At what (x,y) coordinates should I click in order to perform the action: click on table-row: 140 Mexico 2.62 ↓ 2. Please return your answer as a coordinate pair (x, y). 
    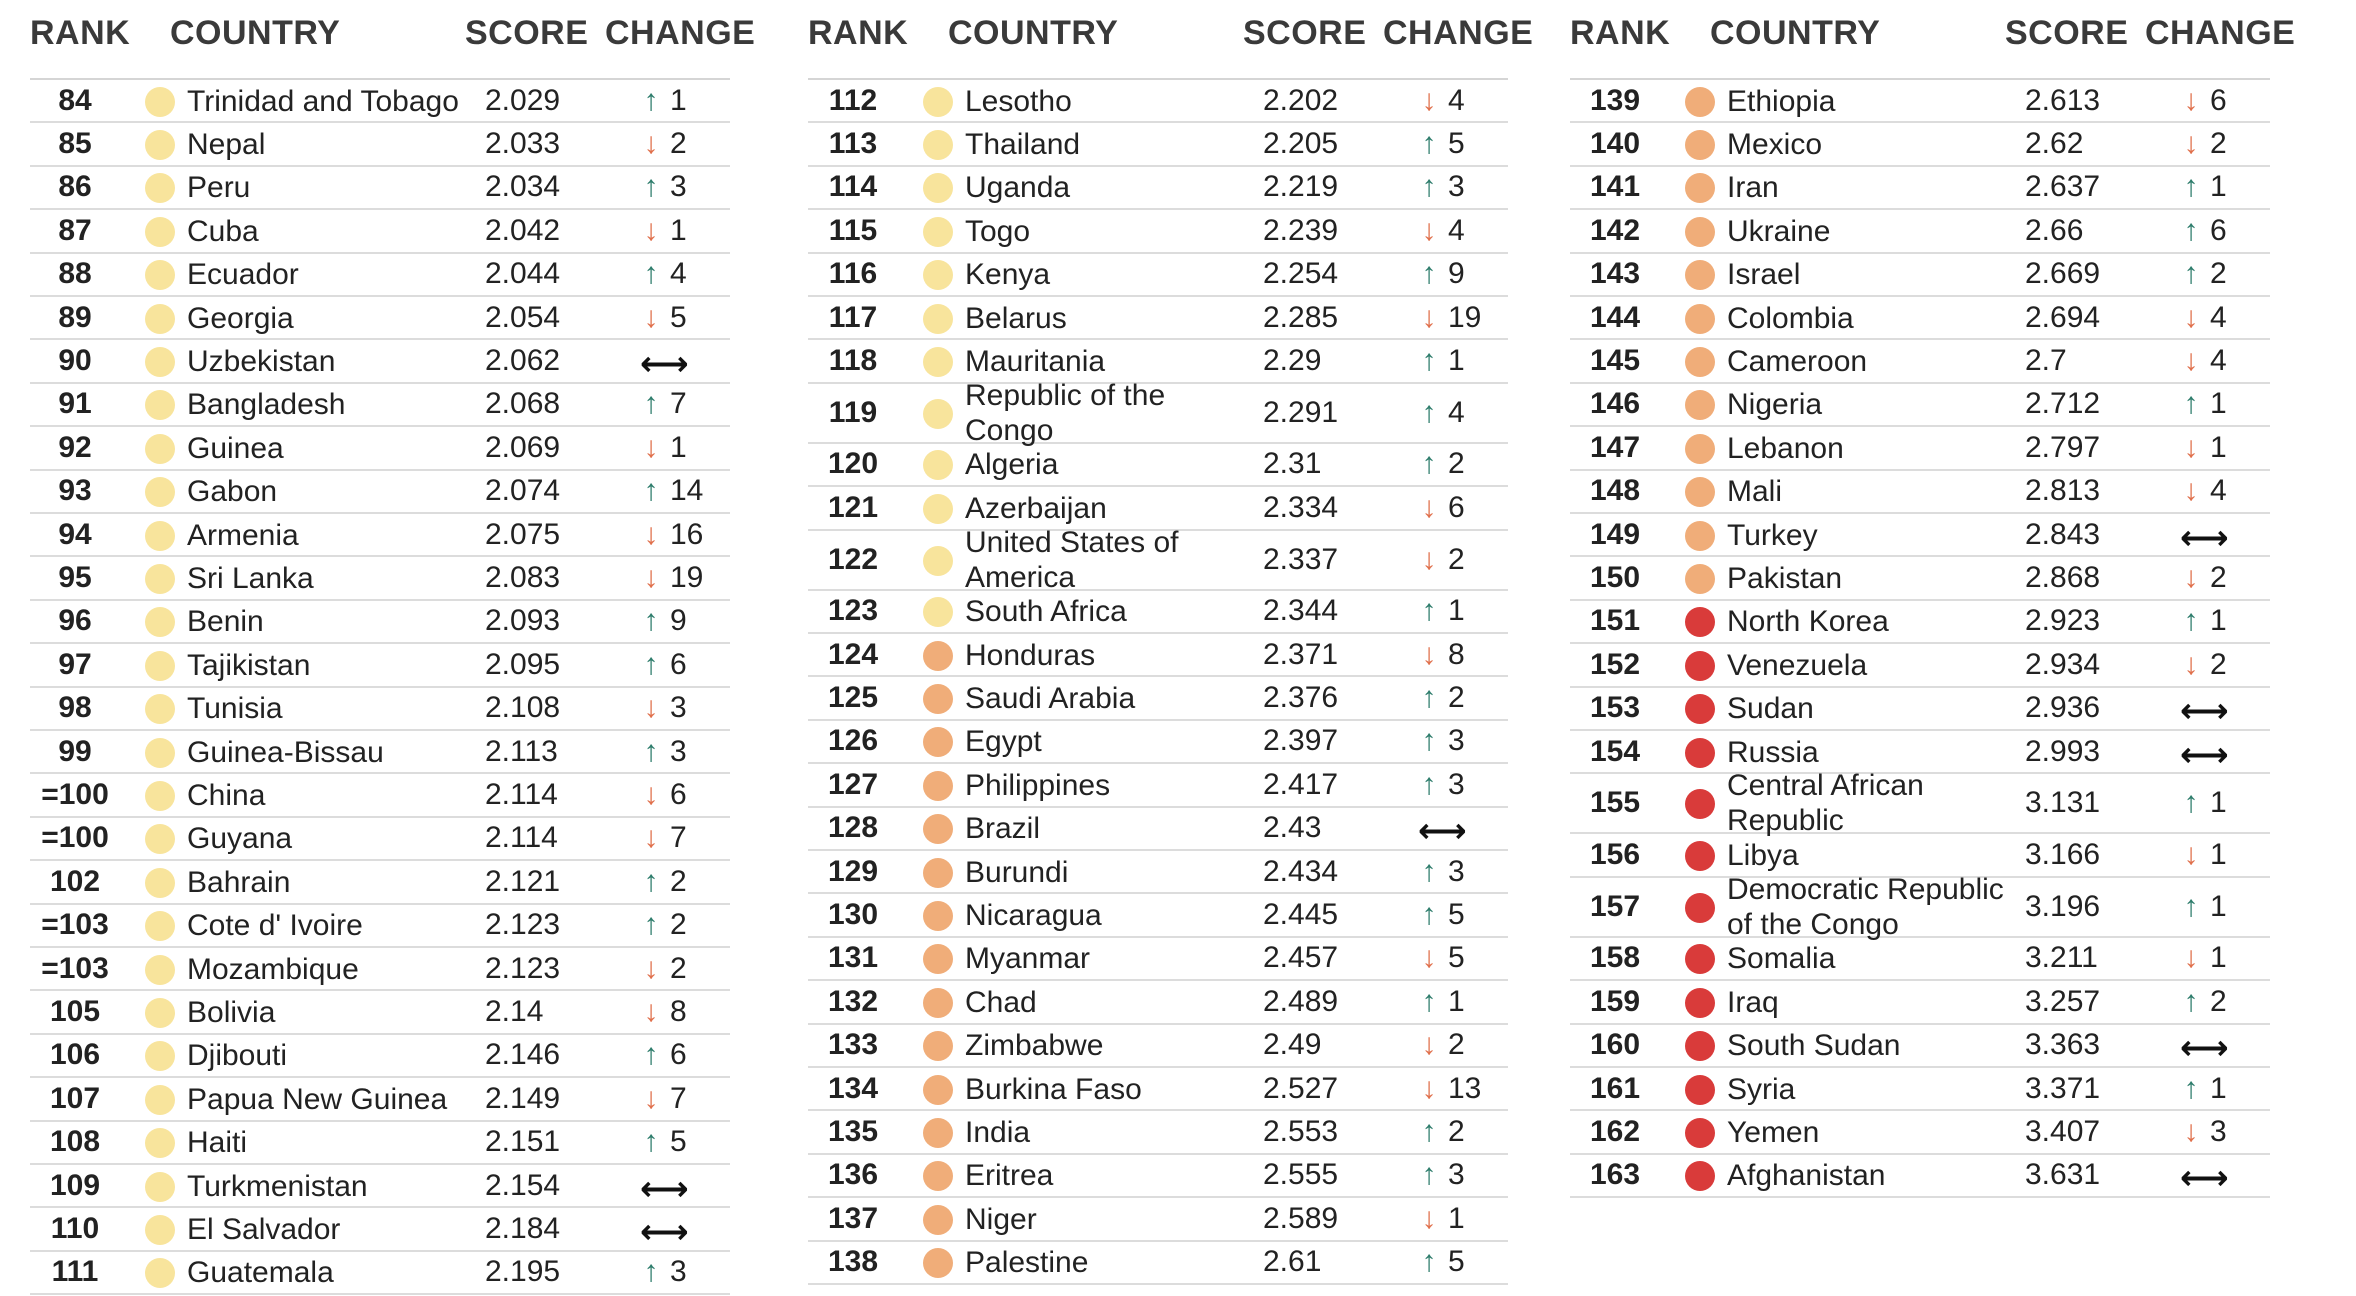
    Looking at the image, I should click on (1920, 145).